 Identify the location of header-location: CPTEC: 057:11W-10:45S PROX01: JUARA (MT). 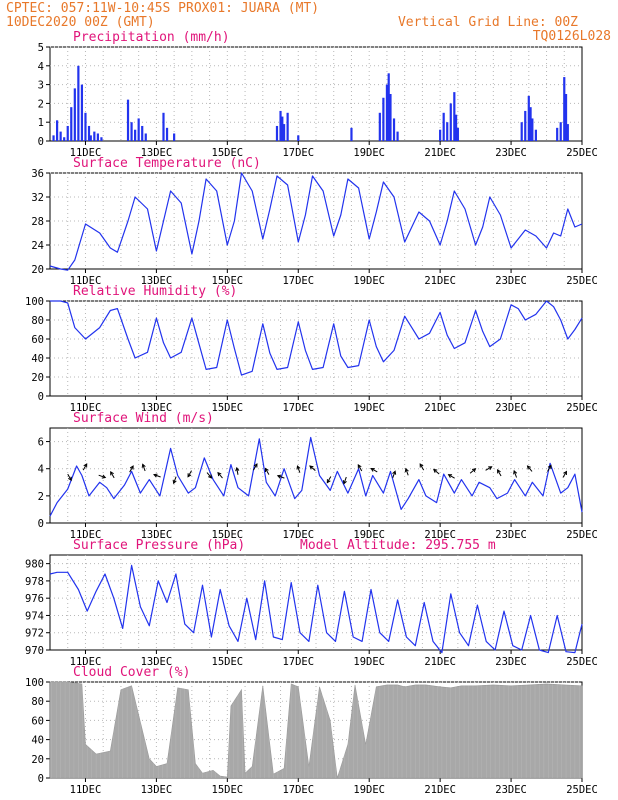
(162, 8).